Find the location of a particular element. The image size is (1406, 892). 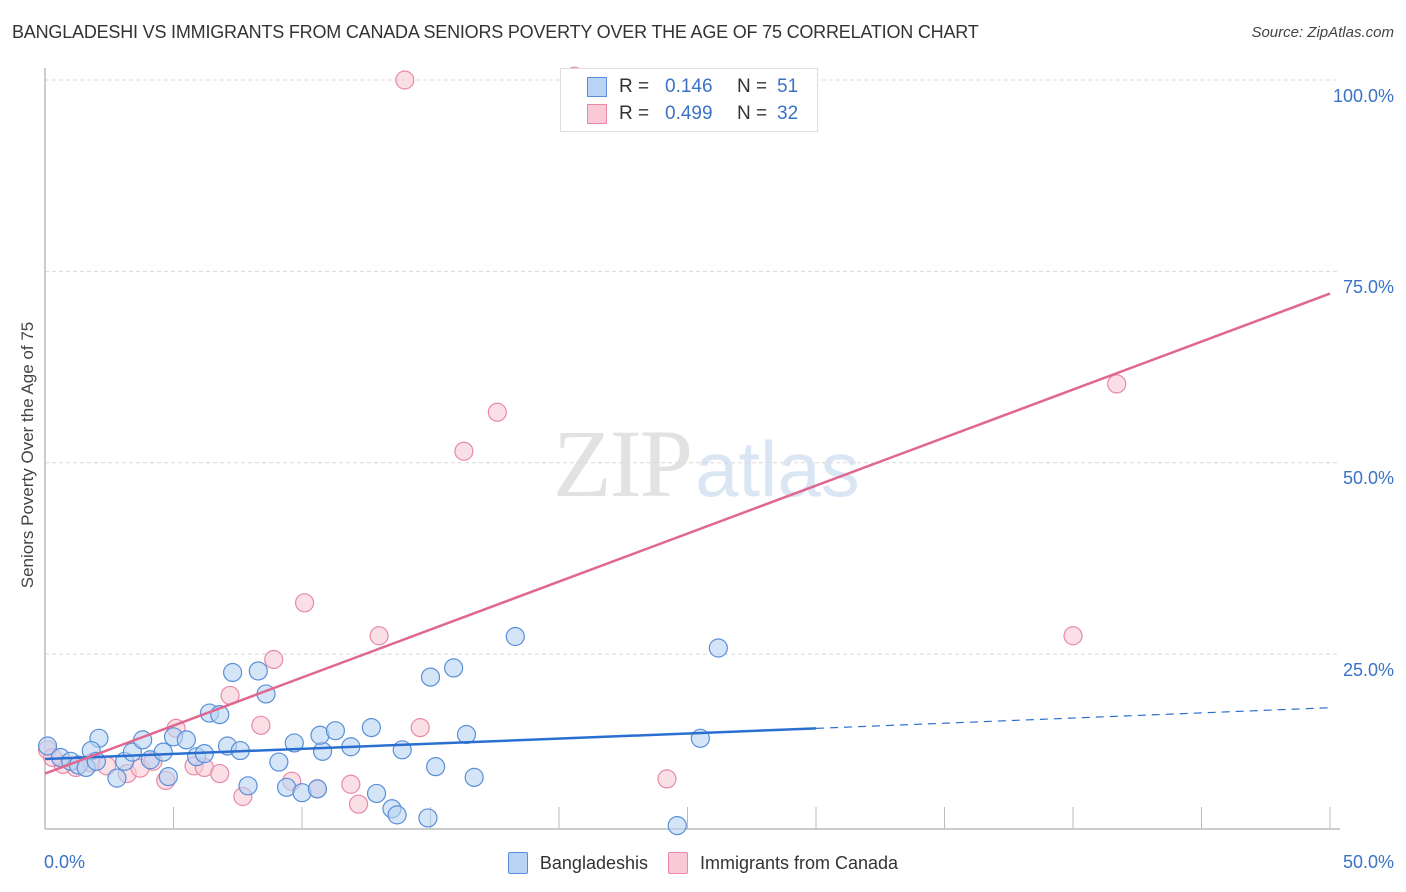

y-tick-100: 100.0% is located at coordinates (1363, 96).